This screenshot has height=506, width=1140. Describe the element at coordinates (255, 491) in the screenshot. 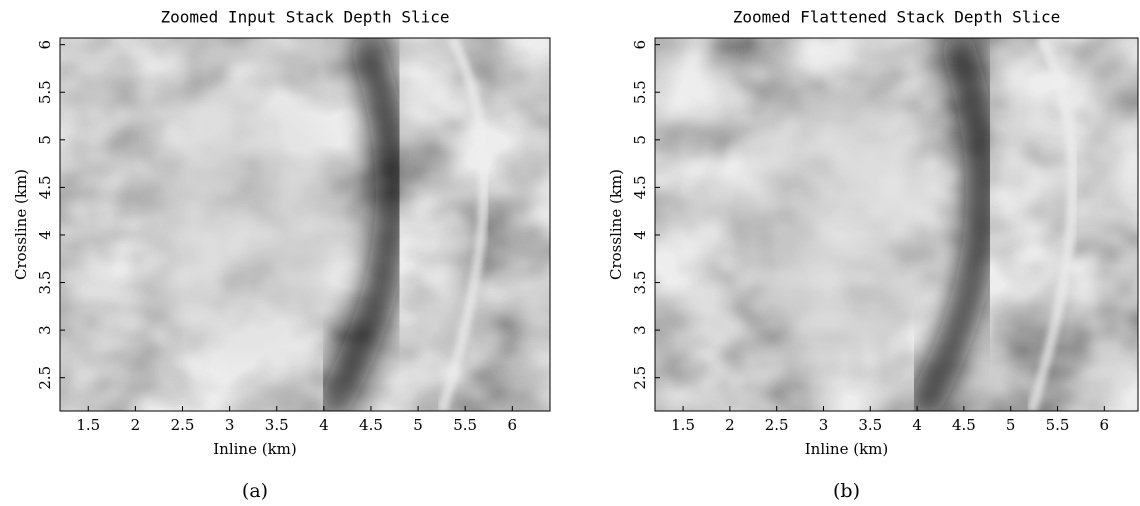

I see `caption: (a)` at that location.